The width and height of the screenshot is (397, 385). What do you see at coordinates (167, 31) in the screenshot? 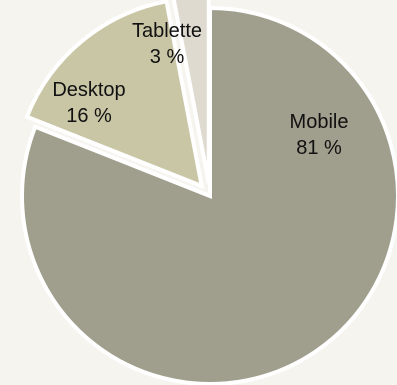
I see `slice-category-label: Tablette` at bounding box center [167, 31].